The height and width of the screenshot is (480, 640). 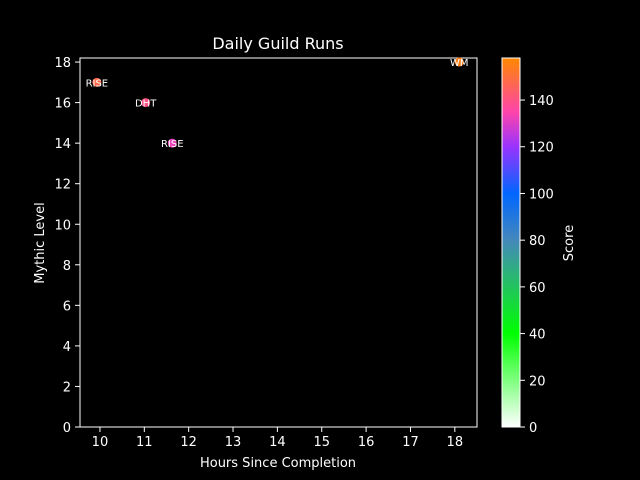 What do you see at coordinates (537, 265) in the screenshot?
I see `colorbar-axis: 0 20 40 60 80 100 120 140` at bounding box center [537, 265].